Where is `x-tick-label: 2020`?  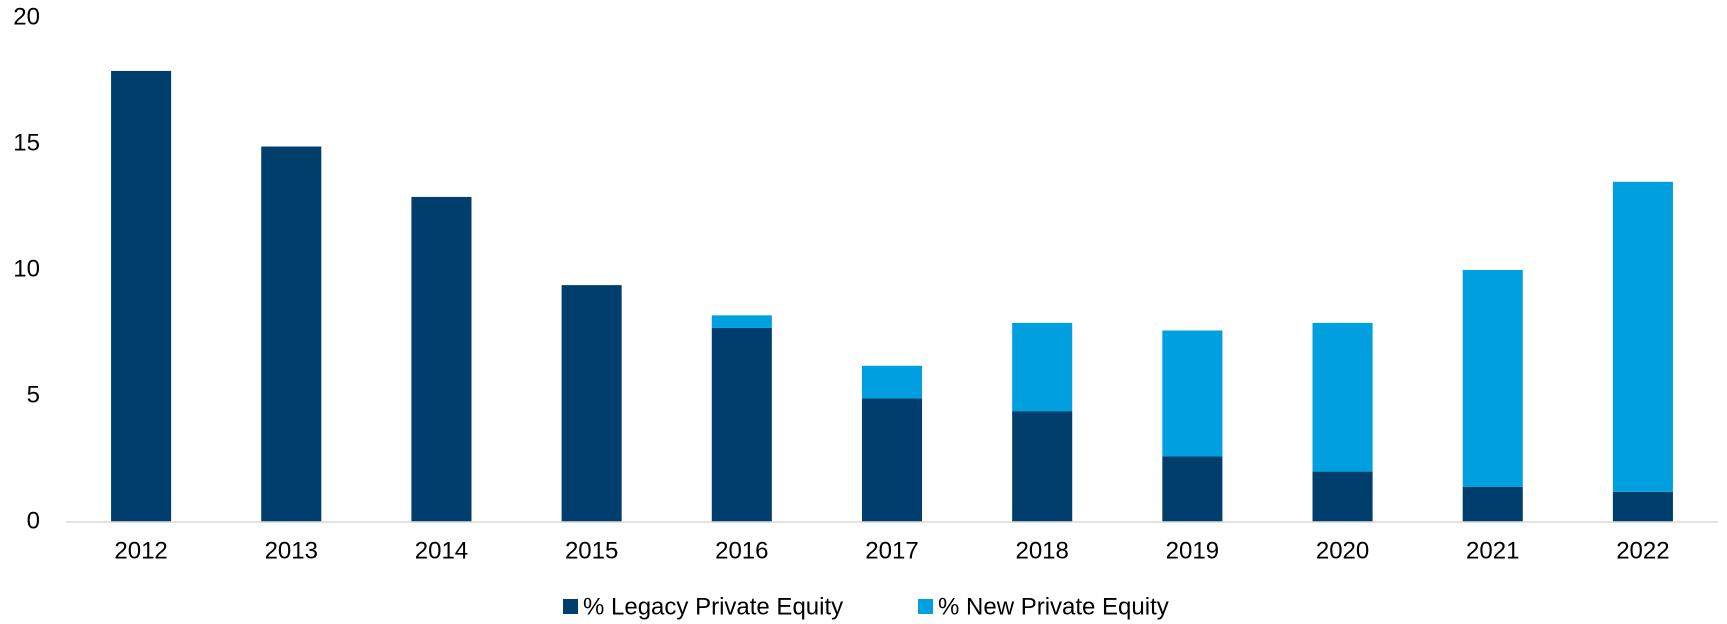 x-tick-label: 2020 is located at coordinates (1342, 550).